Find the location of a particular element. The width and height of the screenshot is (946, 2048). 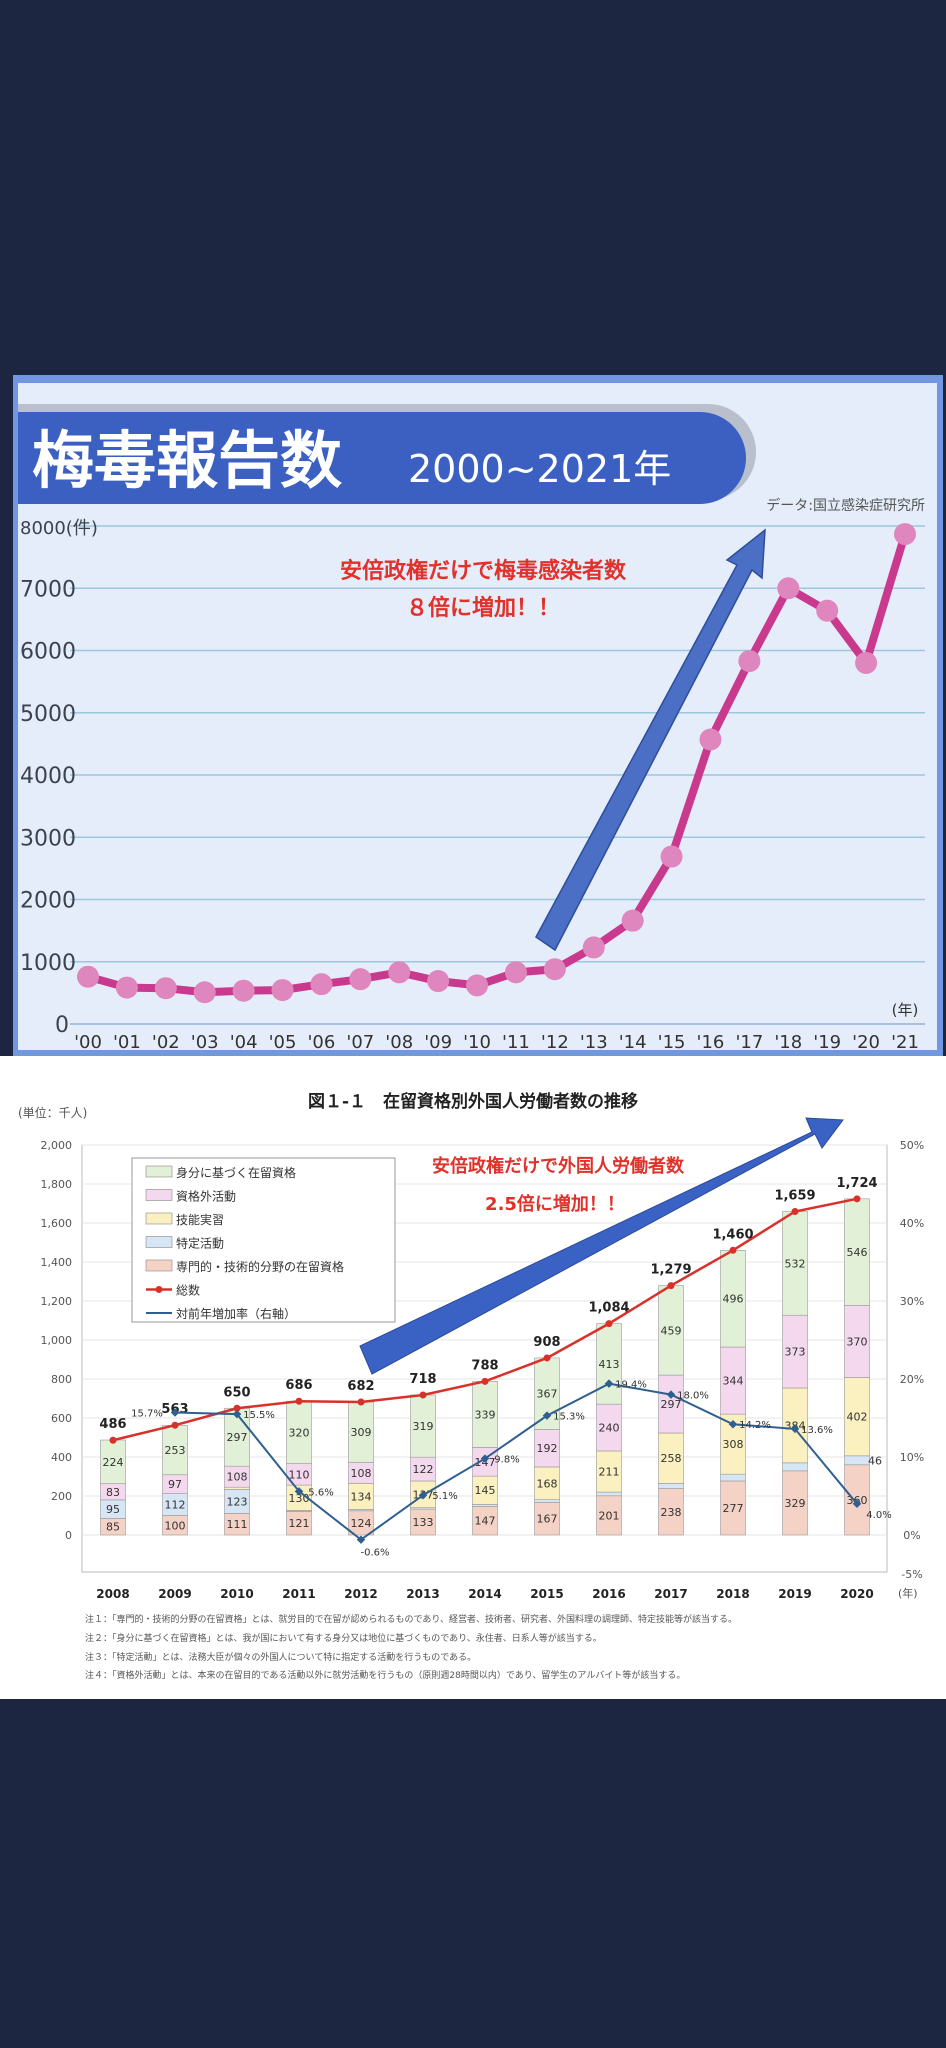

x-tick-label: '08 is located at coordinates (399, 1042).